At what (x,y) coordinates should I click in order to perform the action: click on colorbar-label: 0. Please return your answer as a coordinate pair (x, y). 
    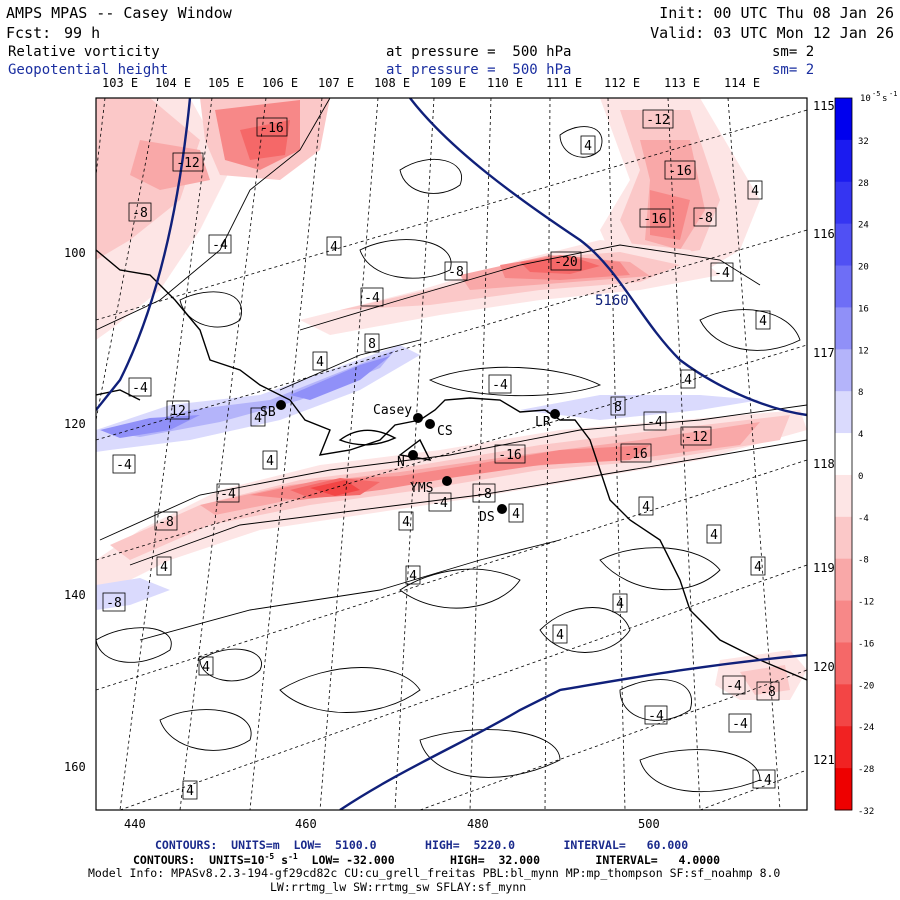
    Looking at the image, I should click on (860, 477).